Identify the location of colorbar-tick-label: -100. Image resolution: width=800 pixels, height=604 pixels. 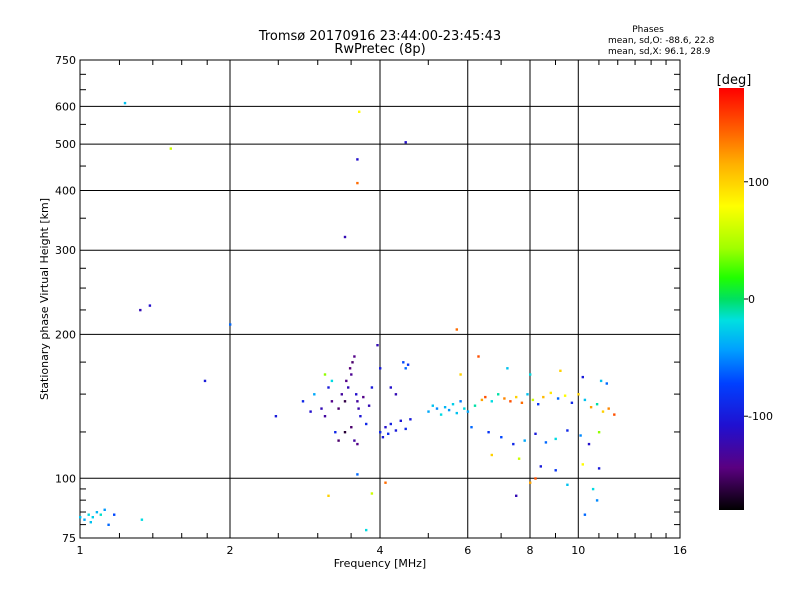
(760, 416).